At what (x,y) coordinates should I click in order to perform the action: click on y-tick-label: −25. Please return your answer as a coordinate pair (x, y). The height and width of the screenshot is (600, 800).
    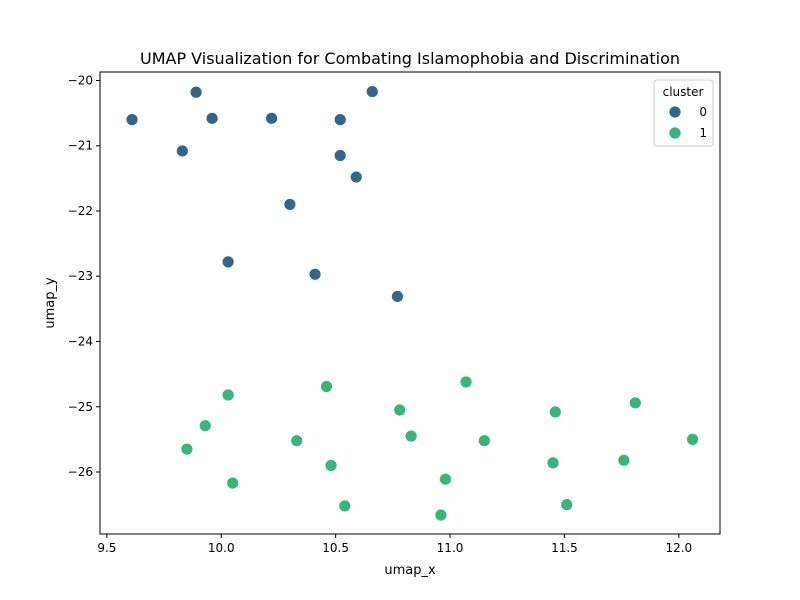
    Looking at the image, I should click on (80, 407).